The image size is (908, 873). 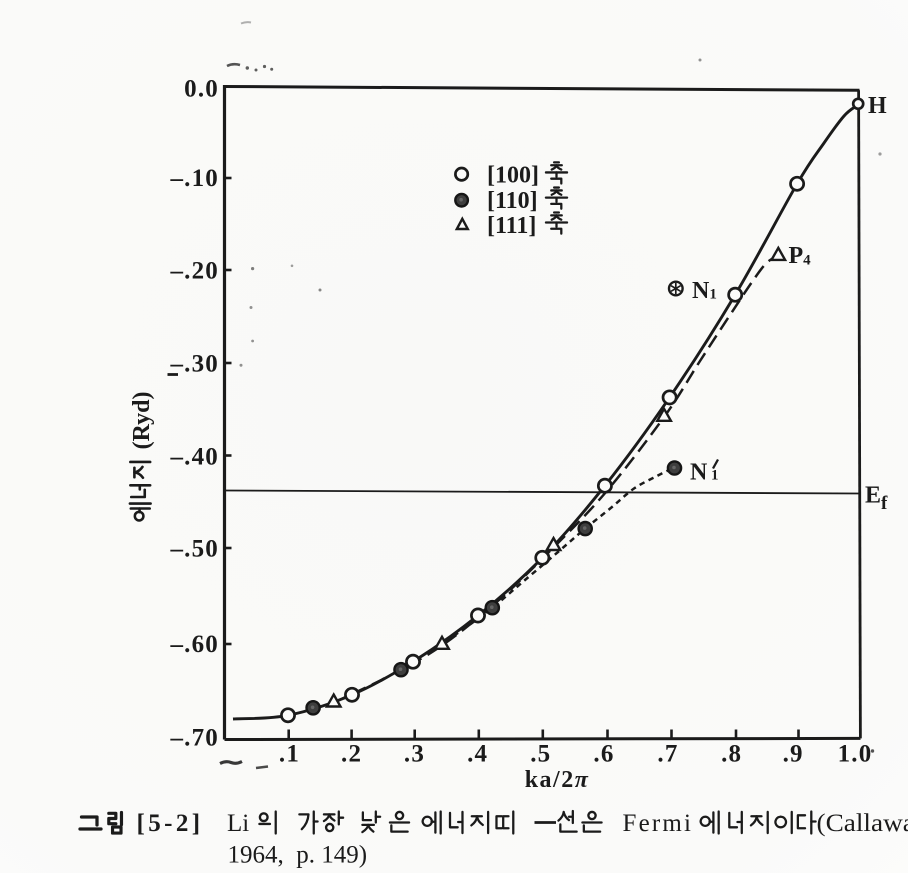 What do you see at coordinates (862, 823) in the screenshot?
I see `svg-text: (Callaway` at bounding box center [862, 823].